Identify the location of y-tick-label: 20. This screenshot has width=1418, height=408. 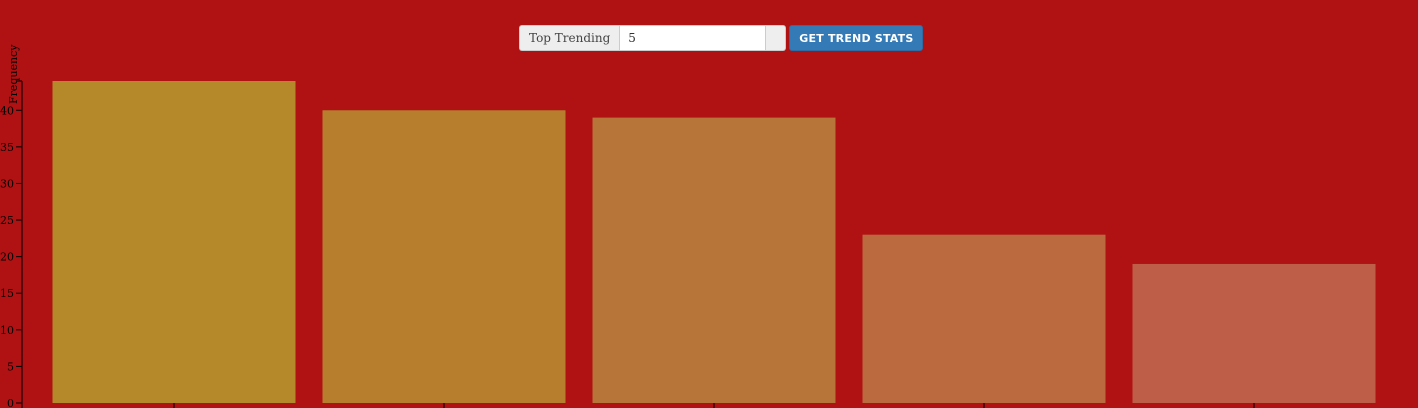
(7, 257).